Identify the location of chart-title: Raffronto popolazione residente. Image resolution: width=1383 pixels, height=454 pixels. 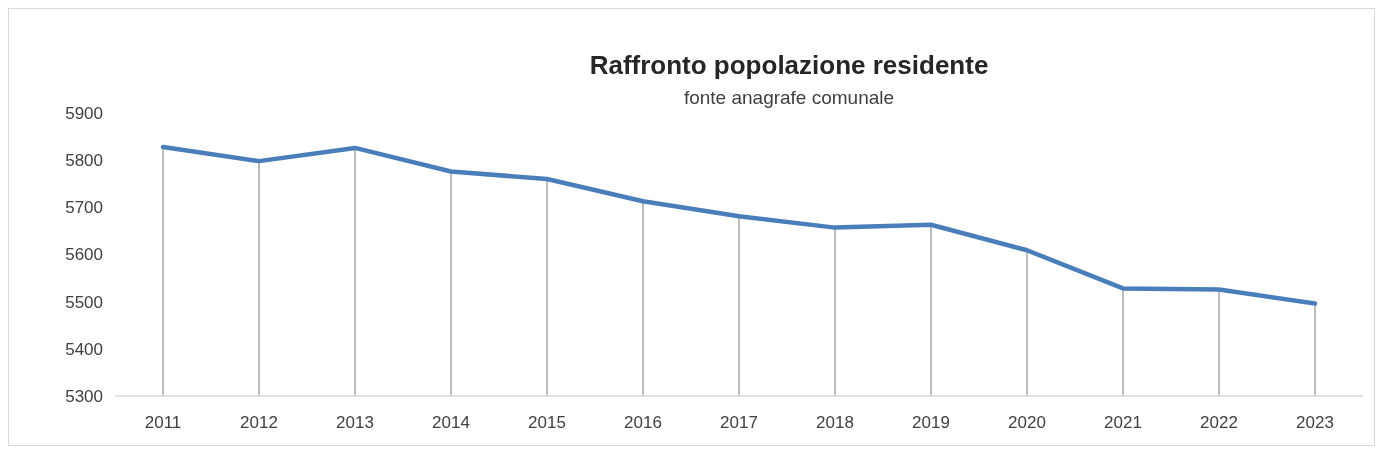
(789, 65).